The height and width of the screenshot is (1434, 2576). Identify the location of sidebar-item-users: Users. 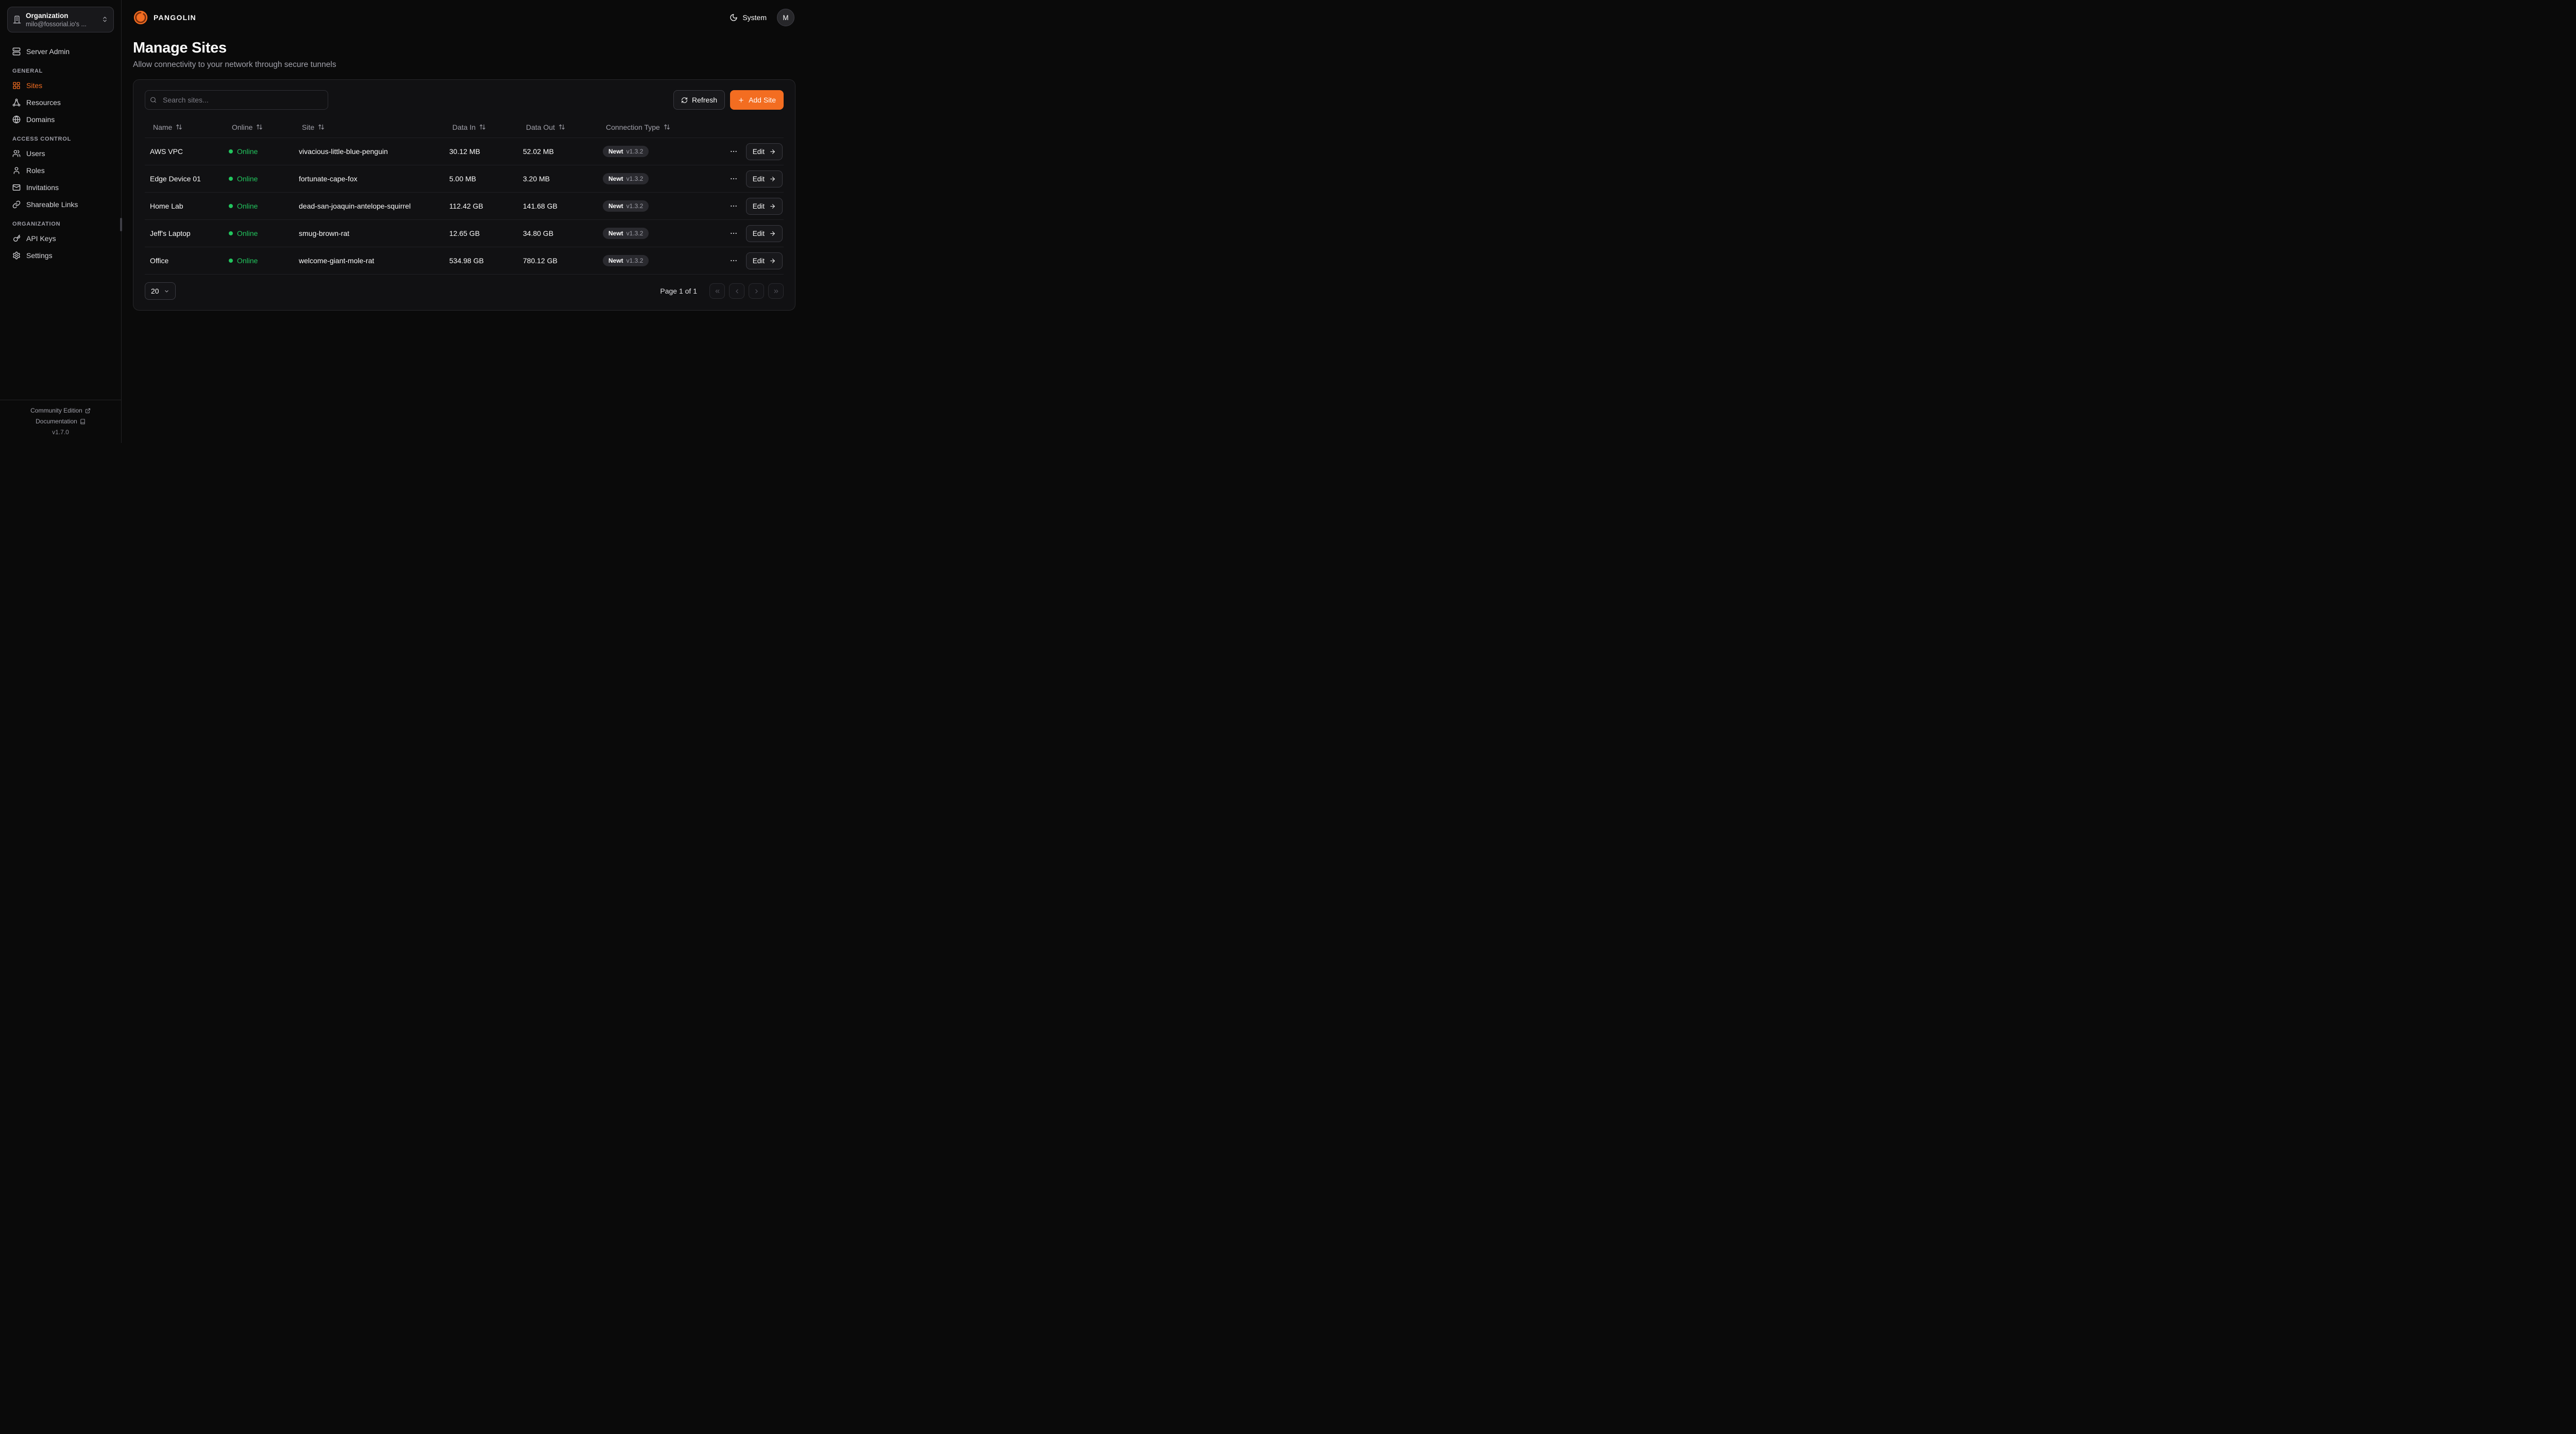
(60, 153).